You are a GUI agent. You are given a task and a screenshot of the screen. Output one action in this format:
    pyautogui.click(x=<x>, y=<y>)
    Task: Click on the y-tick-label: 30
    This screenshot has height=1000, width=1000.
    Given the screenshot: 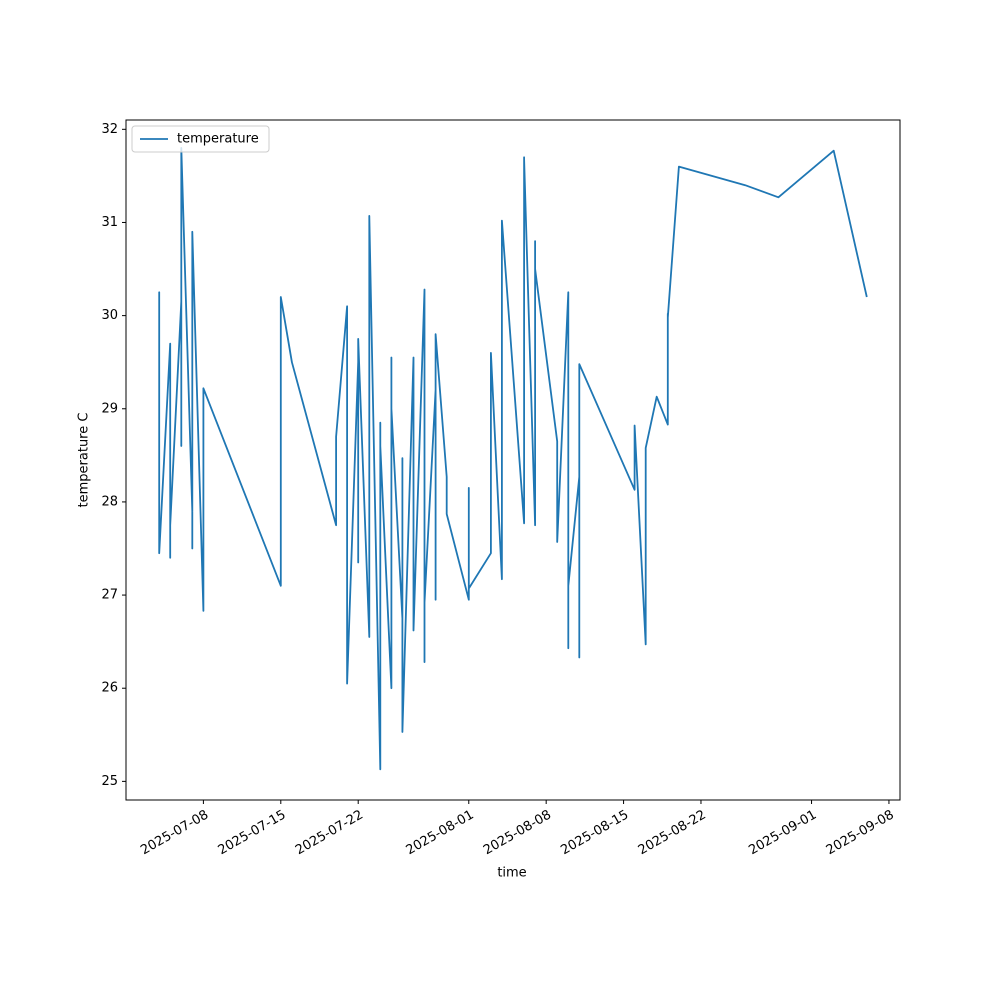 What is the action you would take?
    pyautogui.click(x=109, y=315)
    